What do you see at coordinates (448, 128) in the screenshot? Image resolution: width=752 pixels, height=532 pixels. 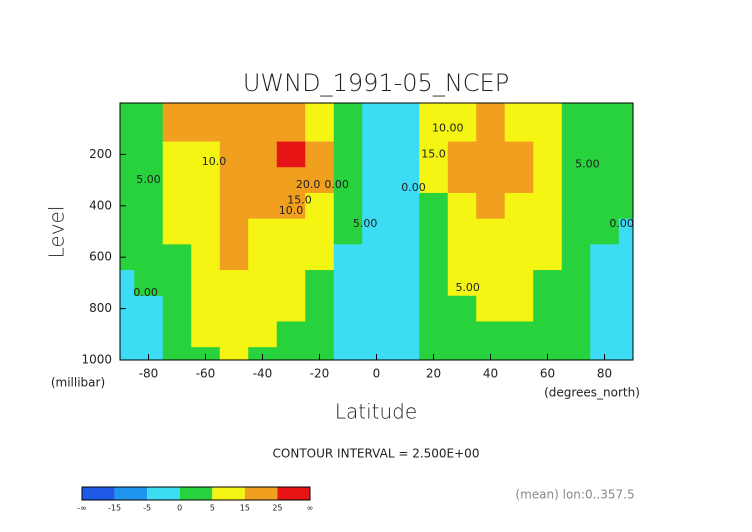 I see `contour-label: 10.00` at bounding box center [448, 128].